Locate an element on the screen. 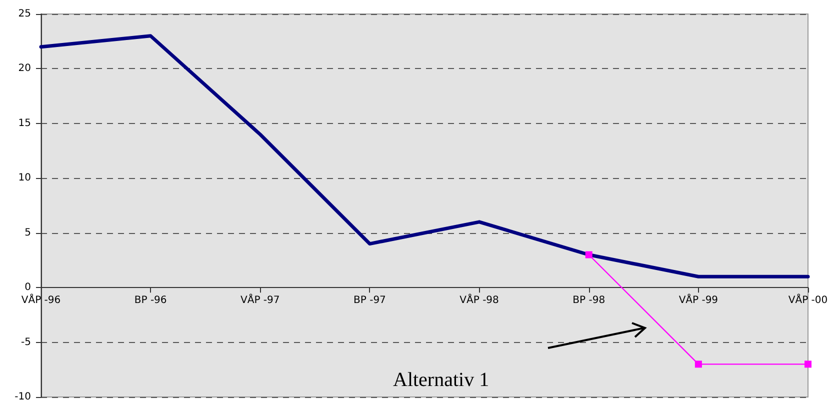 This screenshot has width=831, height=403. x-tick-label: VÅP -98 is located at coordinates (479, 299).